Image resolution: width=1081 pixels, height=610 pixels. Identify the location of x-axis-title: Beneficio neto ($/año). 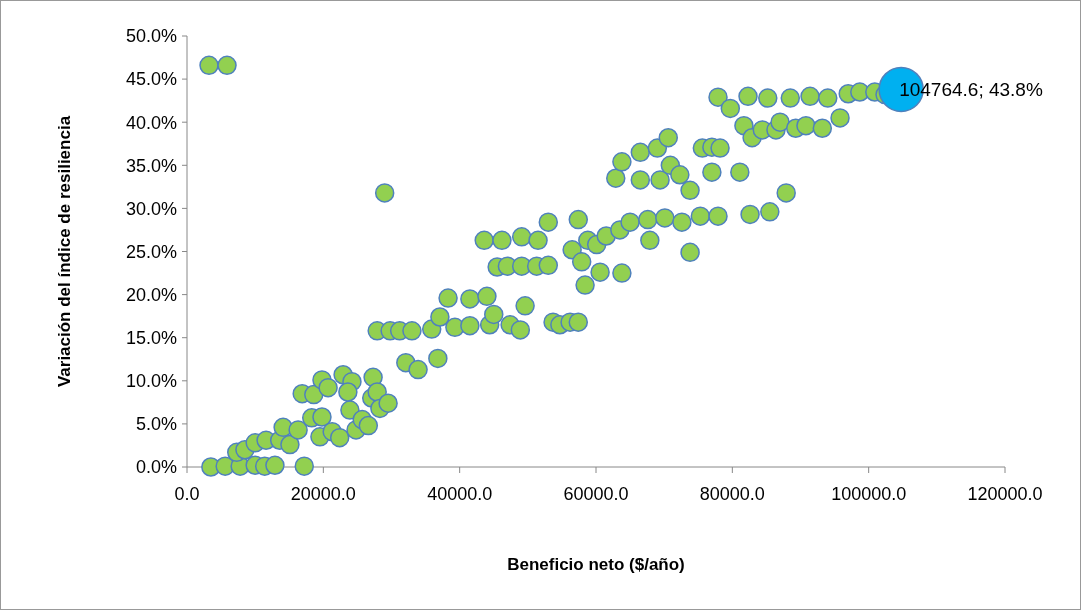
(596, 564).